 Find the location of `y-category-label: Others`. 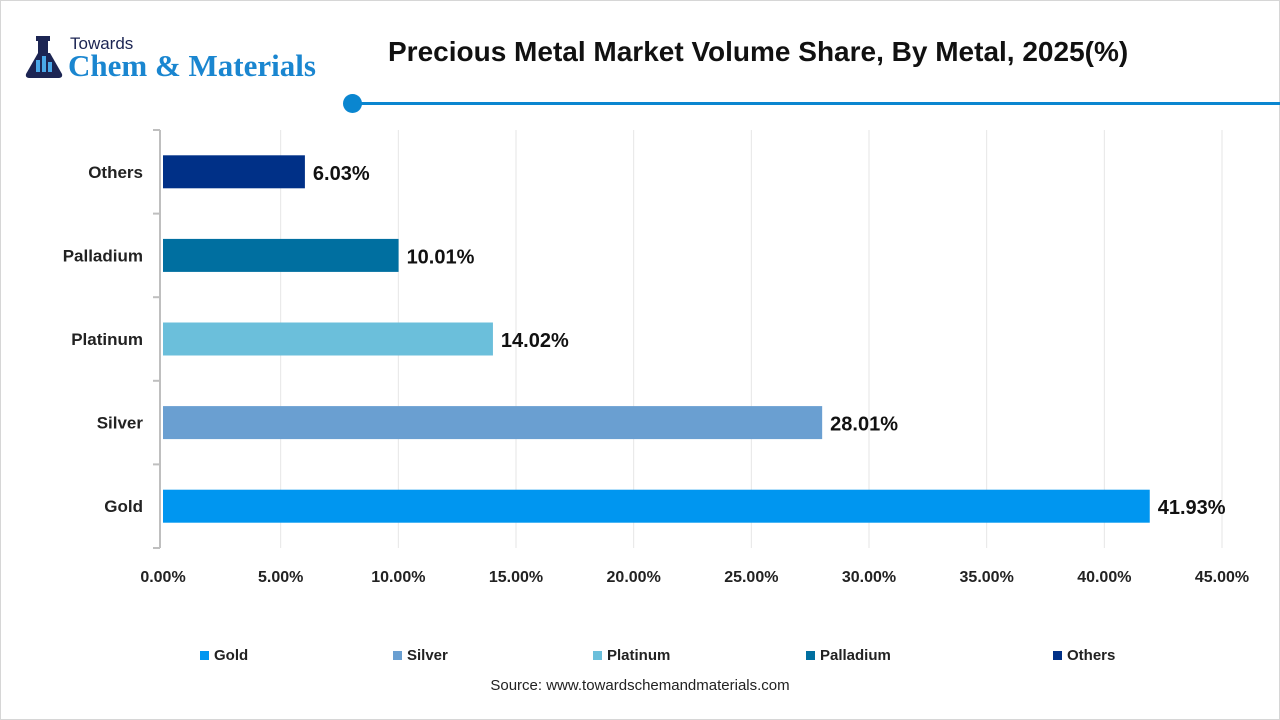

y-category-label: Others is located at coordinates (115, 172).